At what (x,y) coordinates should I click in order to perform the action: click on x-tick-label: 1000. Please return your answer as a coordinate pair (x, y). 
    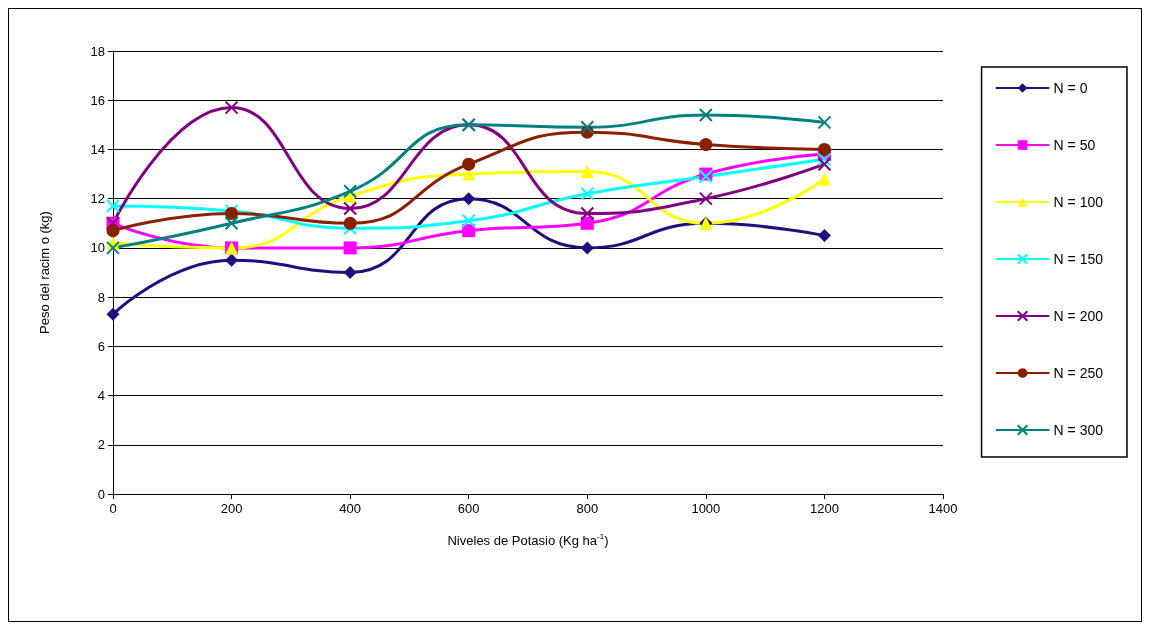
    Looking at the image, I should click on (706, 508).